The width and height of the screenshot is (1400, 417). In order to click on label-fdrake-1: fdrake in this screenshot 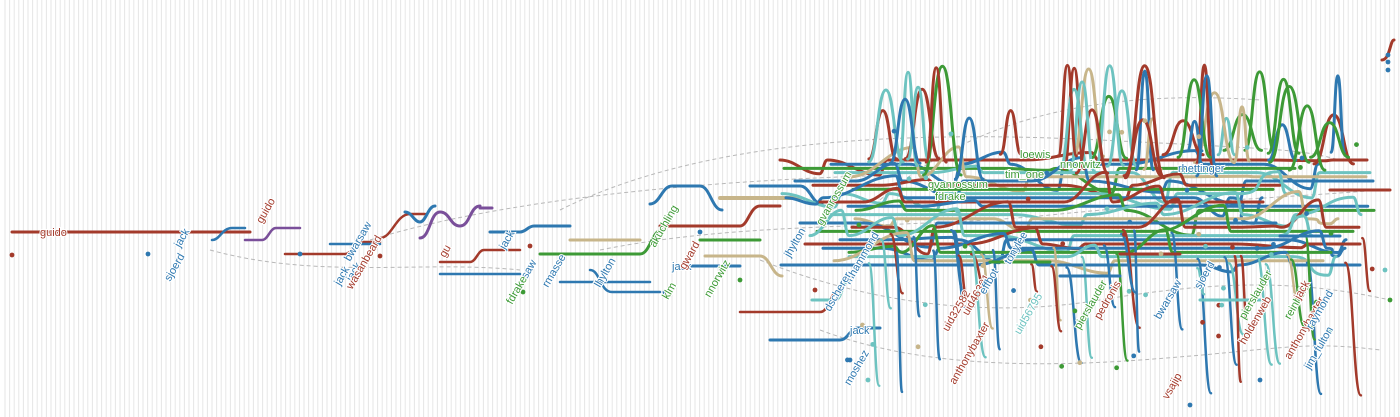, I will do `click(517, 290)`.